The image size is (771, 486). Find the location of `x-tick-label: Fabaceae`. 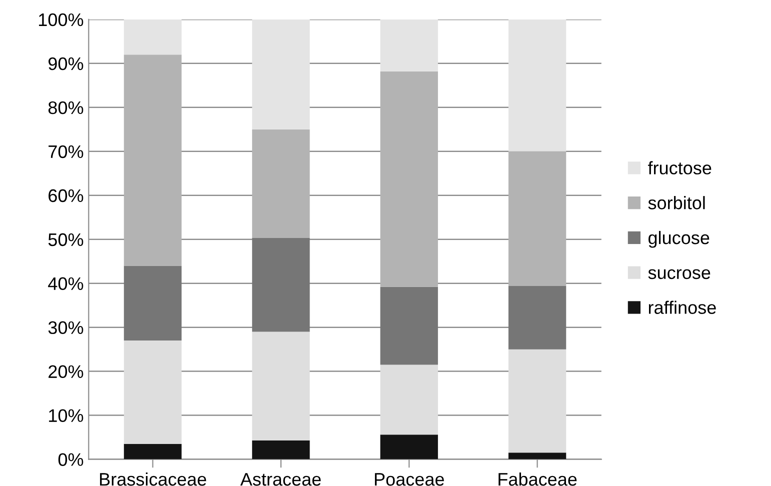

x-tick-label: Fabaceae is located at coordinates (537, 479).